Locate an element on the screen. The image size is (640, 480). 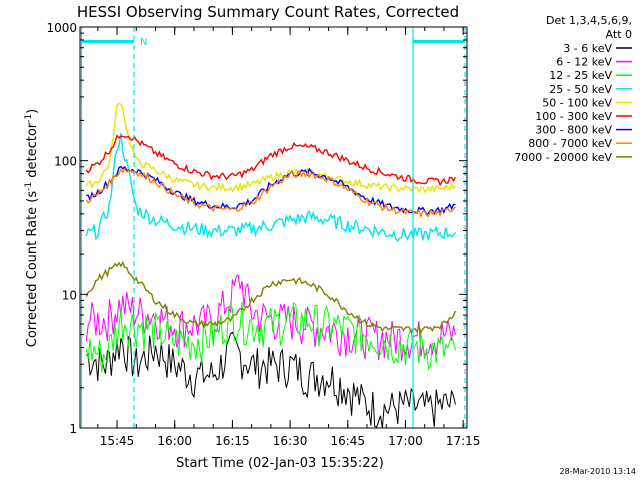
series-line-25-50-kev is located at coordinates (271, 187).